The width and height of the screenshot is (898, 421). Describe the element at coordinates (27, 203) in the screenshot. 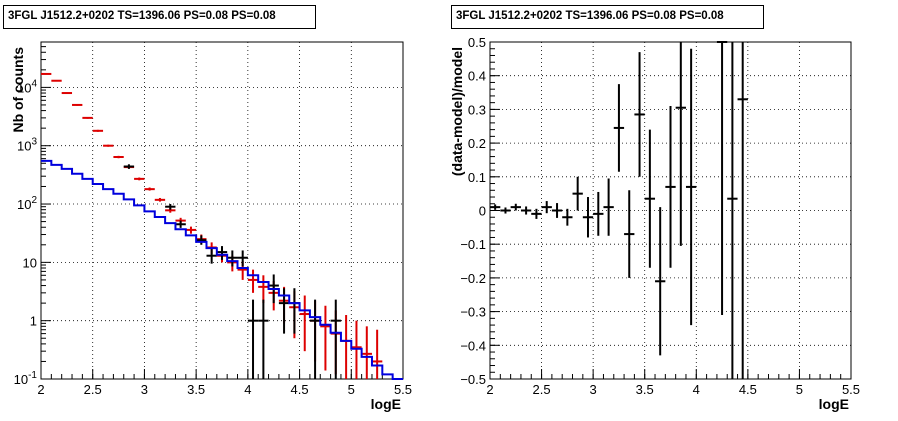

I see `left-y-tick-label: 10²` at that location.